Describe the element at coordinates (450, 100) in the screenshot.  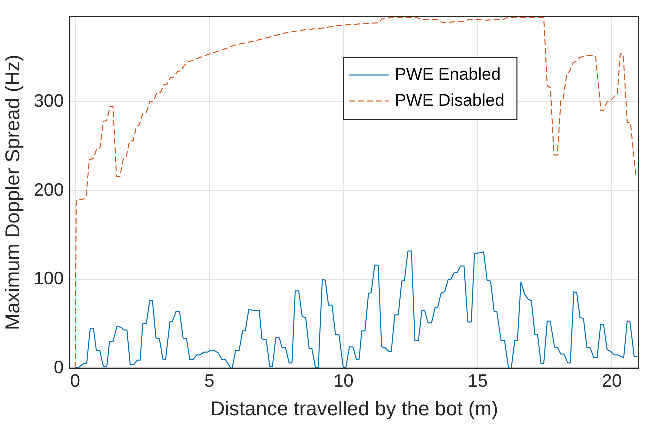
I see `legend-label: PWE Disabled` at that location.